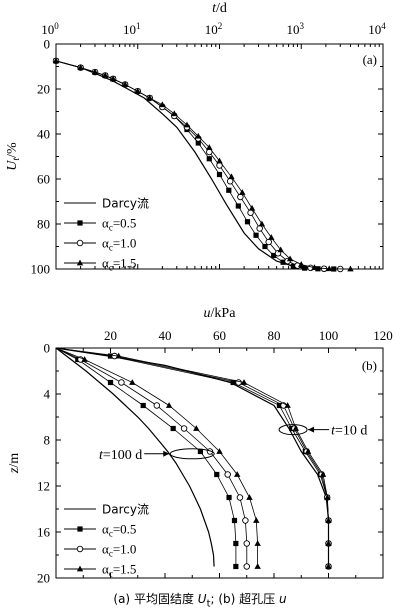 The height and width of the screenshot is (614, 400). Describe the element at coordinates (84, 359) in the screenshot. I see `panel-b-point-alpha_1.5_t100-1` at that location.